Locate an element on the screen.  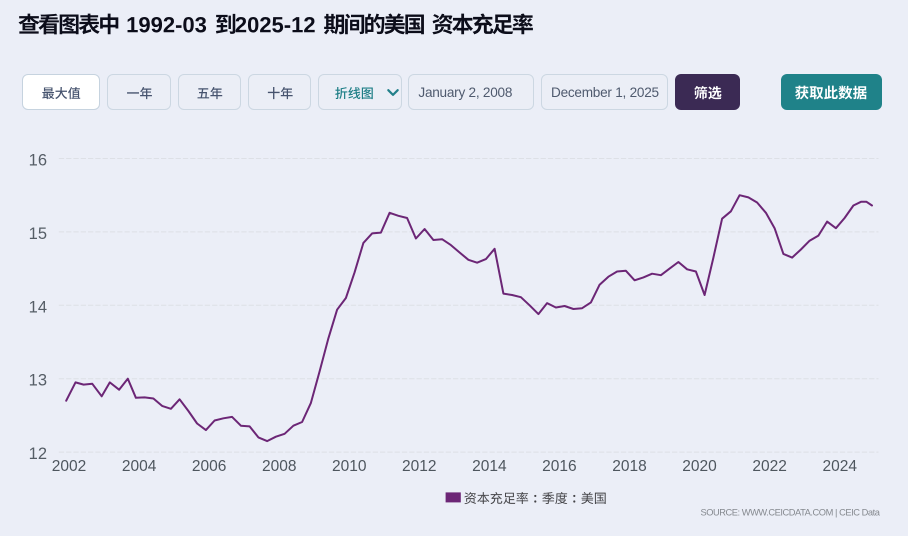
svg-text: 15 is located at coordinates (38, 234).